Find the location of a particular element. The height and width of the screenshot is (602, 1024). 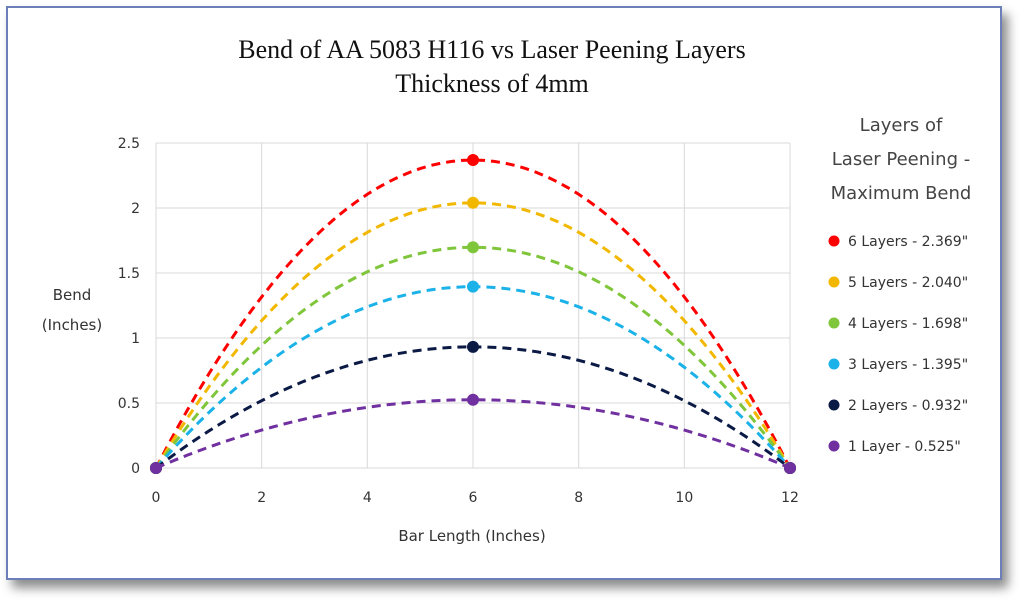

legend-title-line: Laser Peening - is located at coordinates (901, 159).